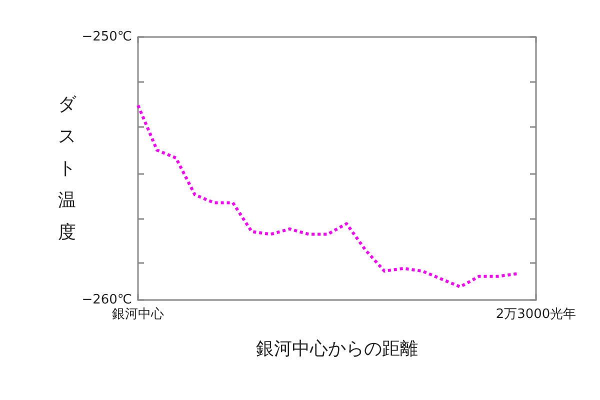  Describe the element at coordinates (138, 314) in the screenshot. I see `x-tick-label: 銀河中心` at that location.